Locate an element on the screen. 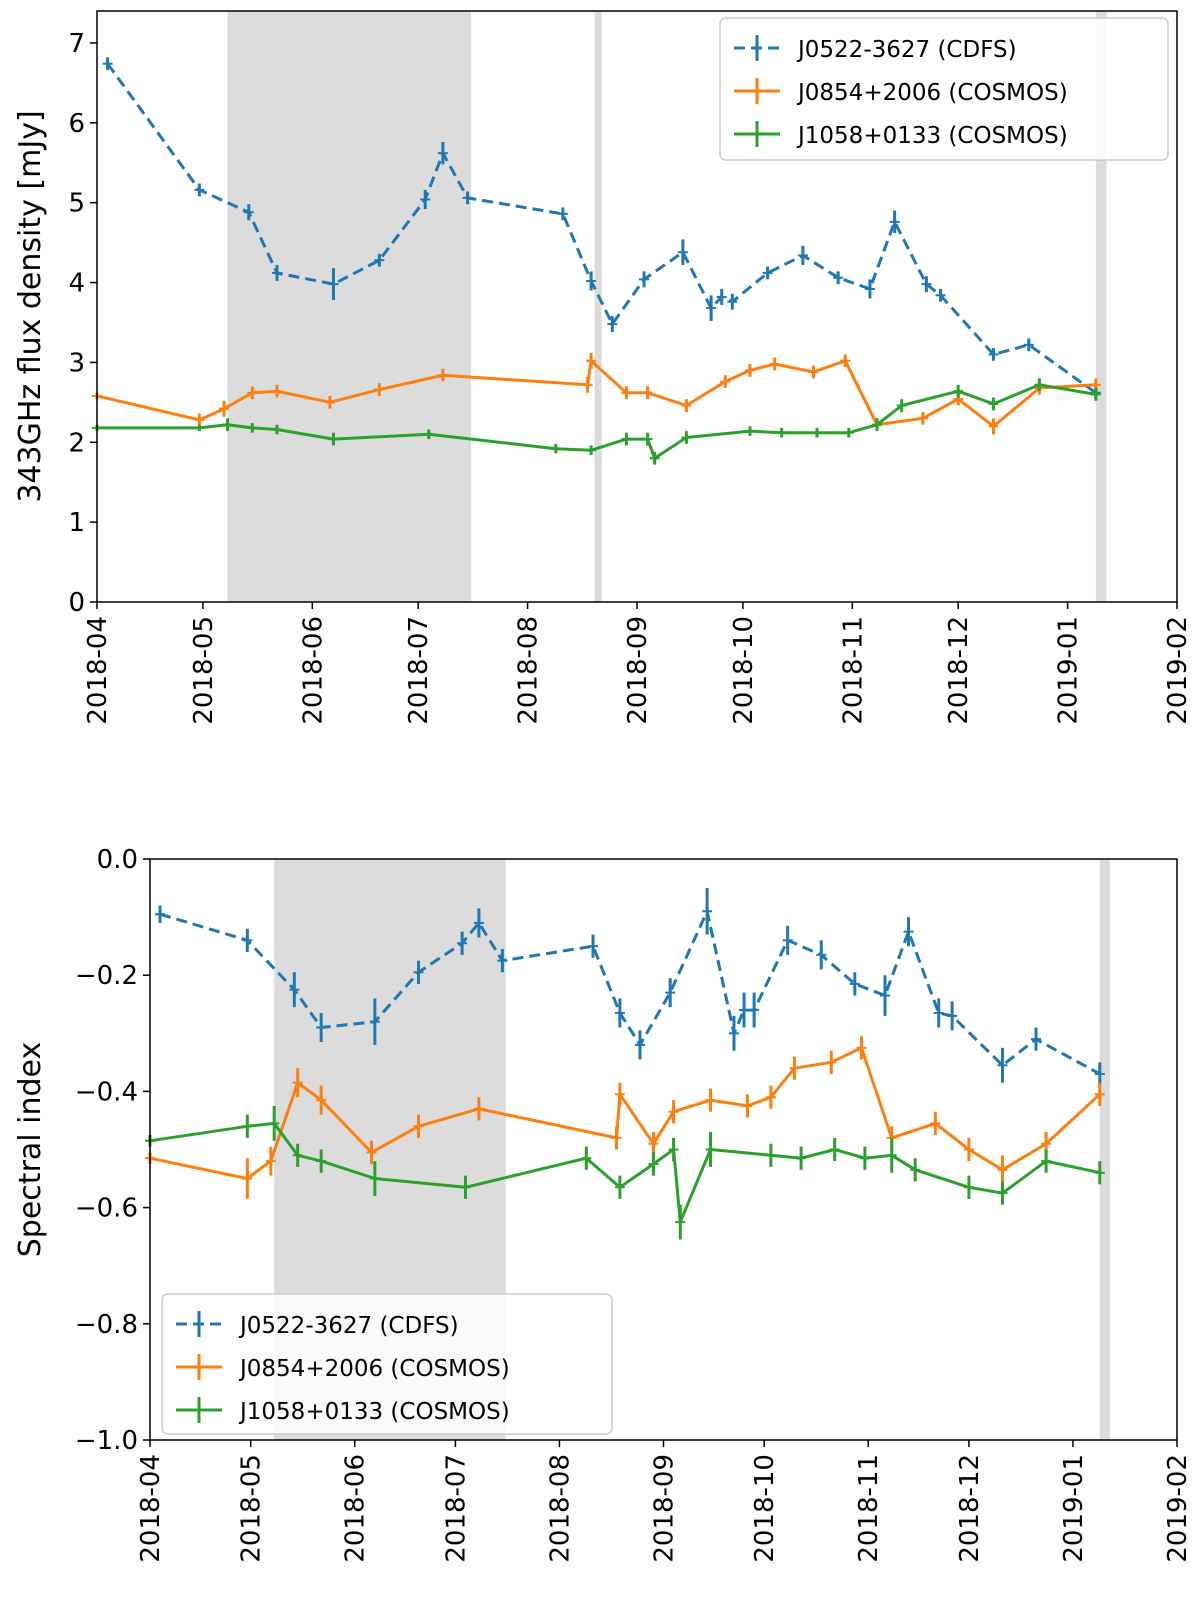  y-axis-label: Spectral index is located at coordinates (30, 1149).